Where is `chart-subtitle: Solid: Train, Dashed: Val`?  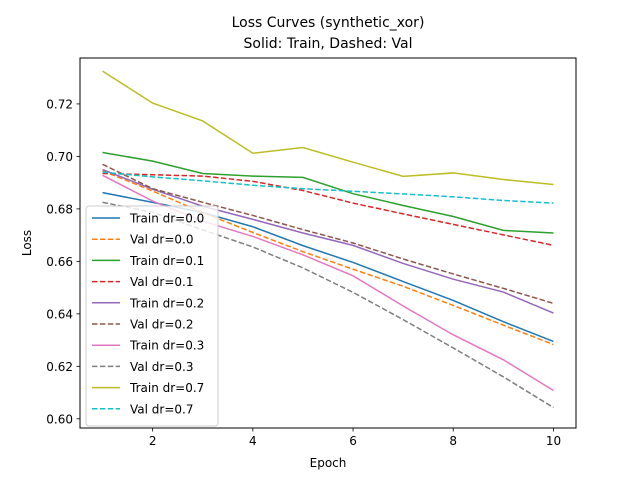 chart-subtitle: Solid: Train, Dashed: Val is located at coordinates (328, 44).